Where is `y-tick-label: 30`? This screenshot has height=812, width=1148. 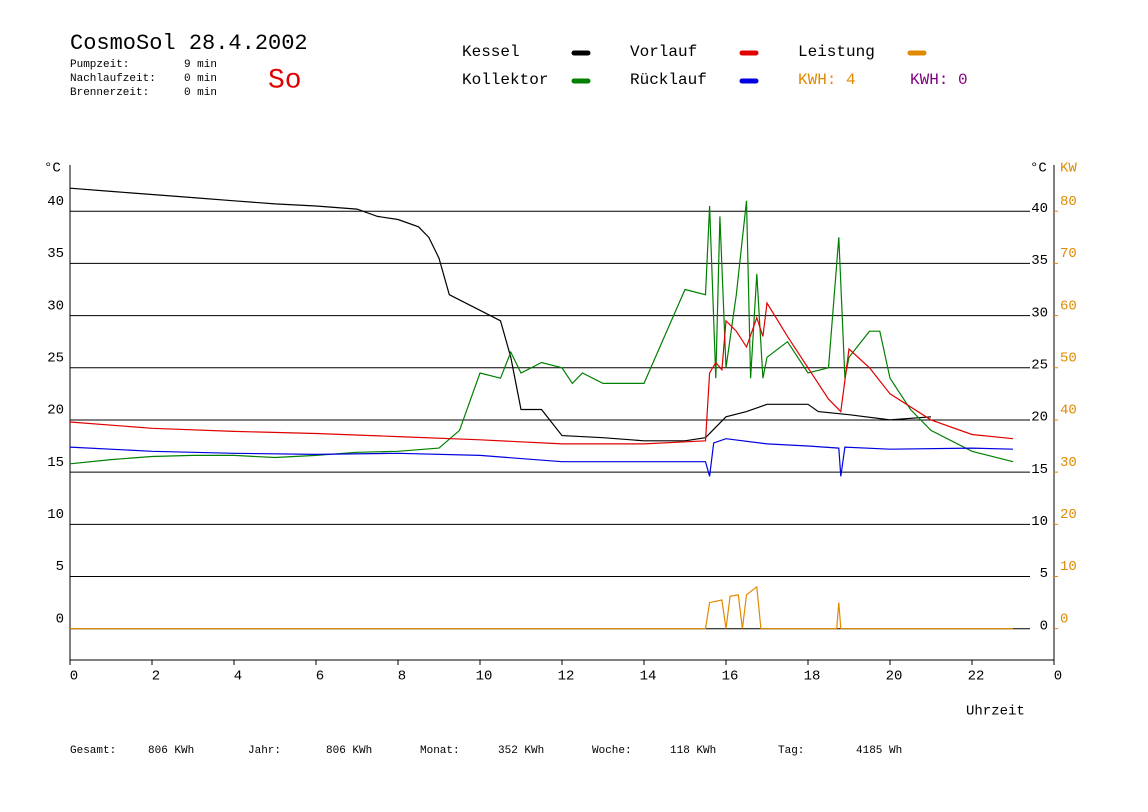 y-tick-label: 30 is located at coordinates (55, 306).